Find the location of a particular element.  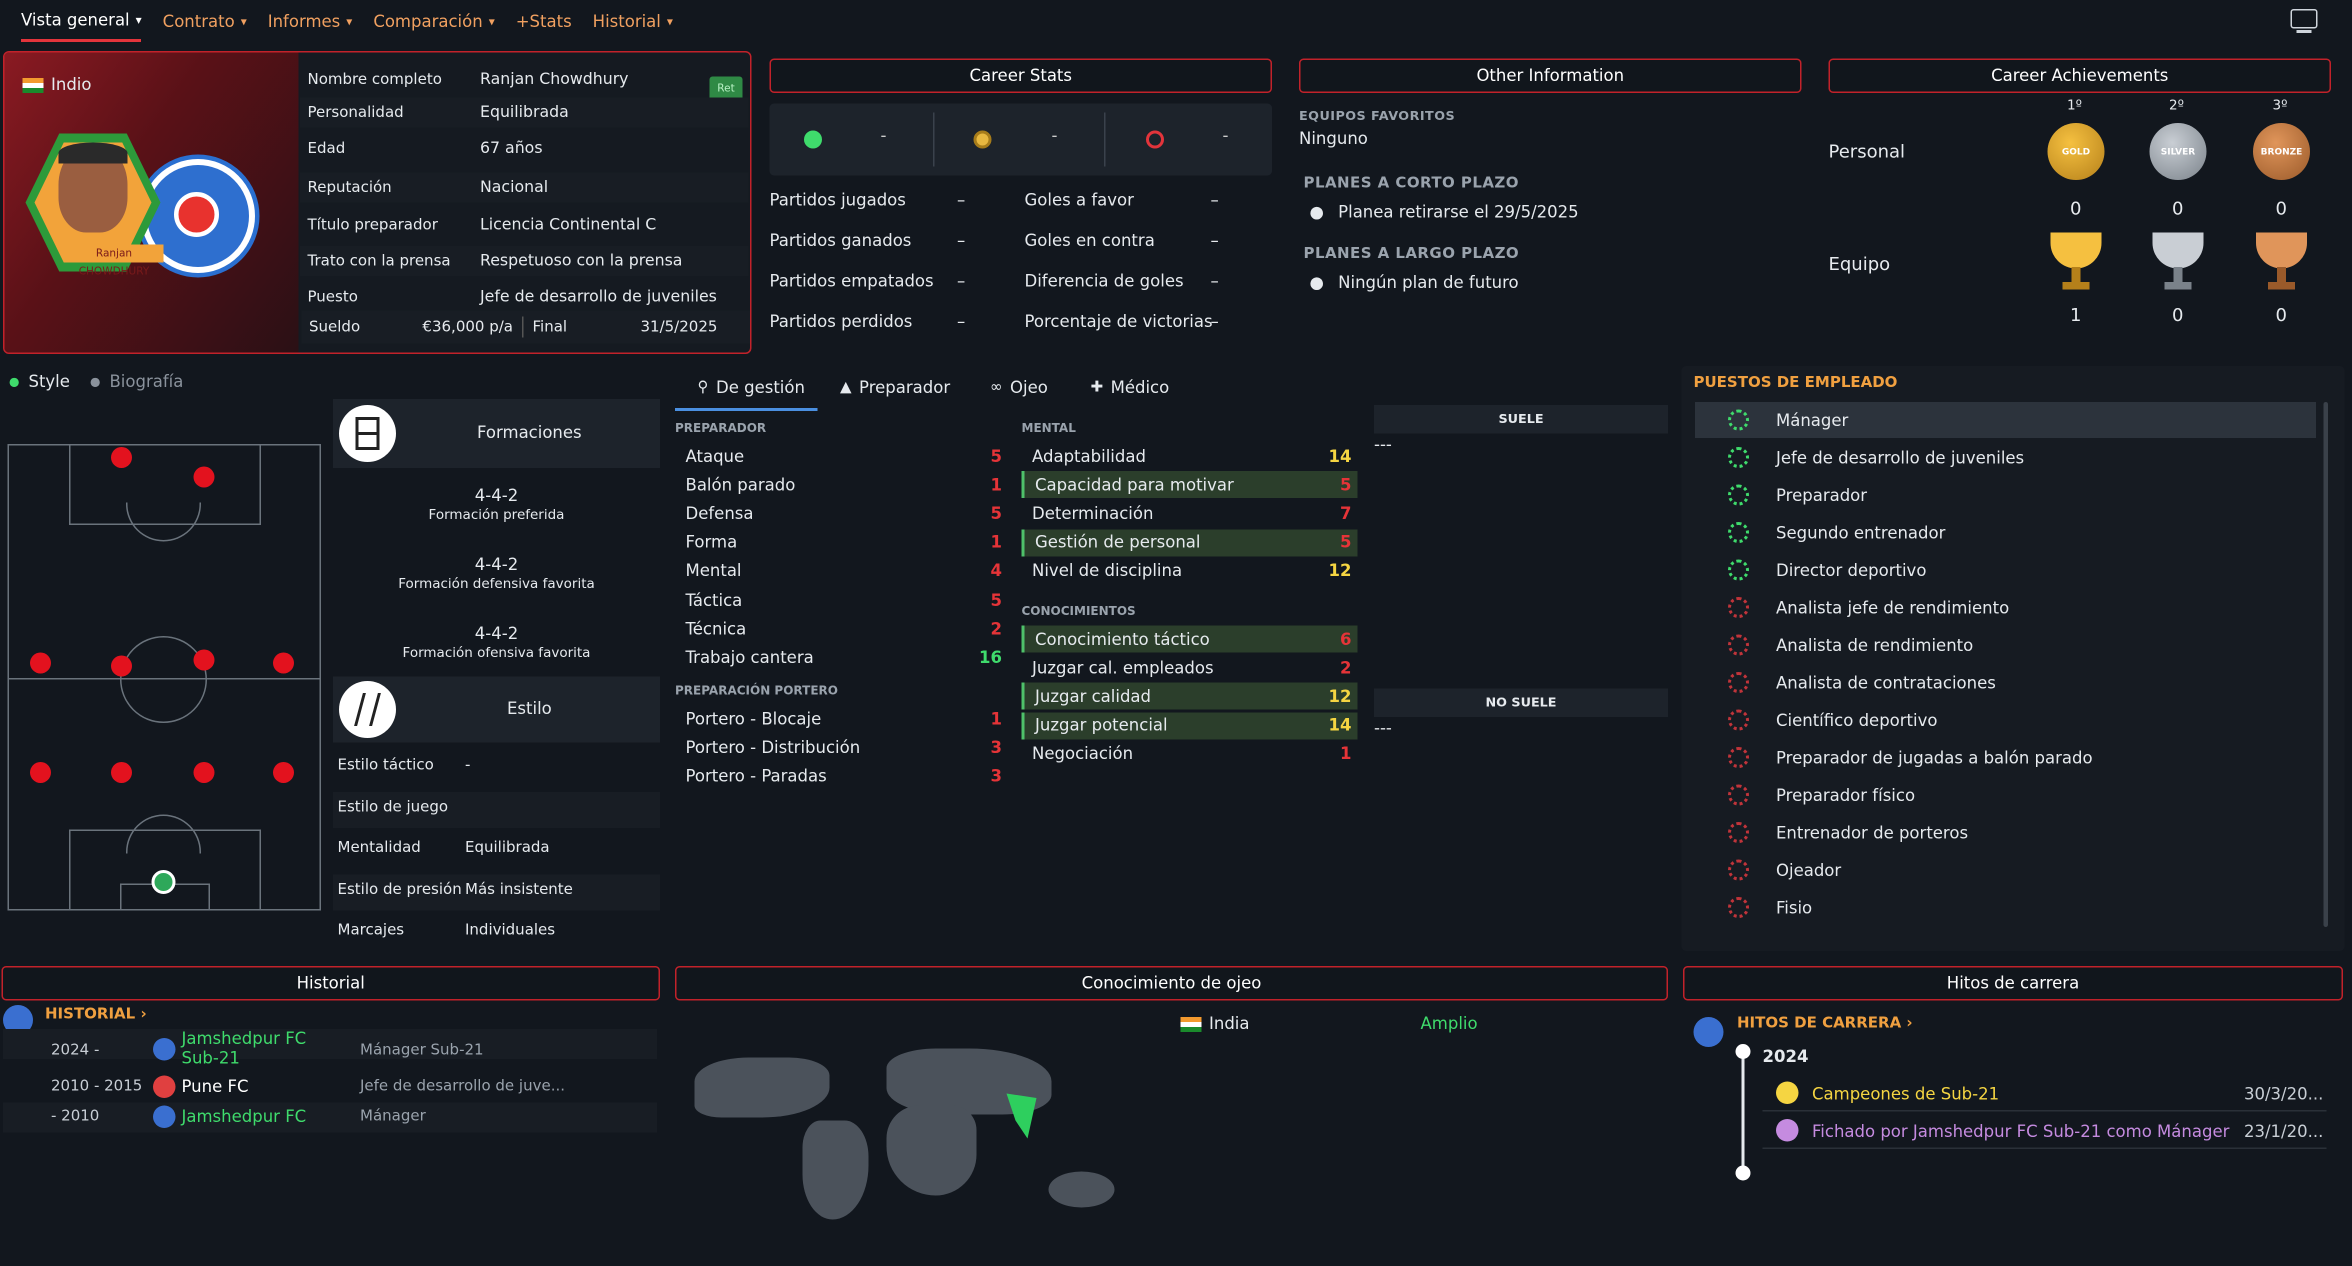

employment-row: Preparador físico is located at coordinates (2005, 795).